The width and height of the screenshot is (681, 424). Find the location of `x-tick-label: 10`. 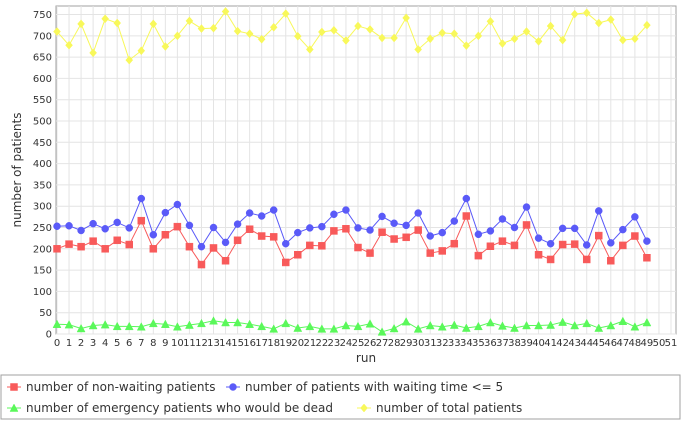

x-tick-label: 10 is located at coordinates (177, 343).